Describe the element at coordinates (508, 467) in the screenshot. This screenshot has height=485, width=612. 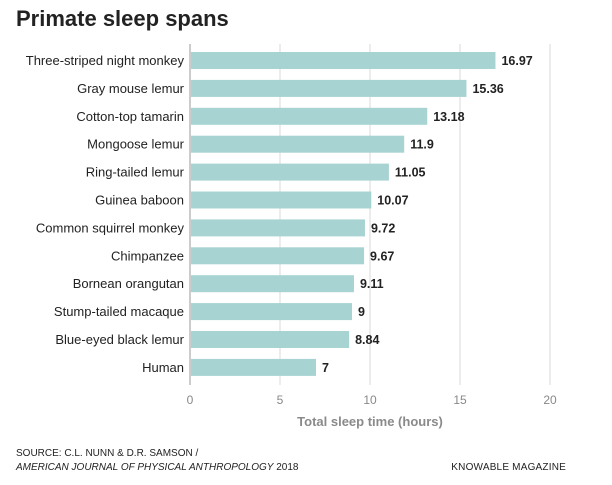
I see `publisher-credit: KNOWABLE MAGAZINE` at that location.